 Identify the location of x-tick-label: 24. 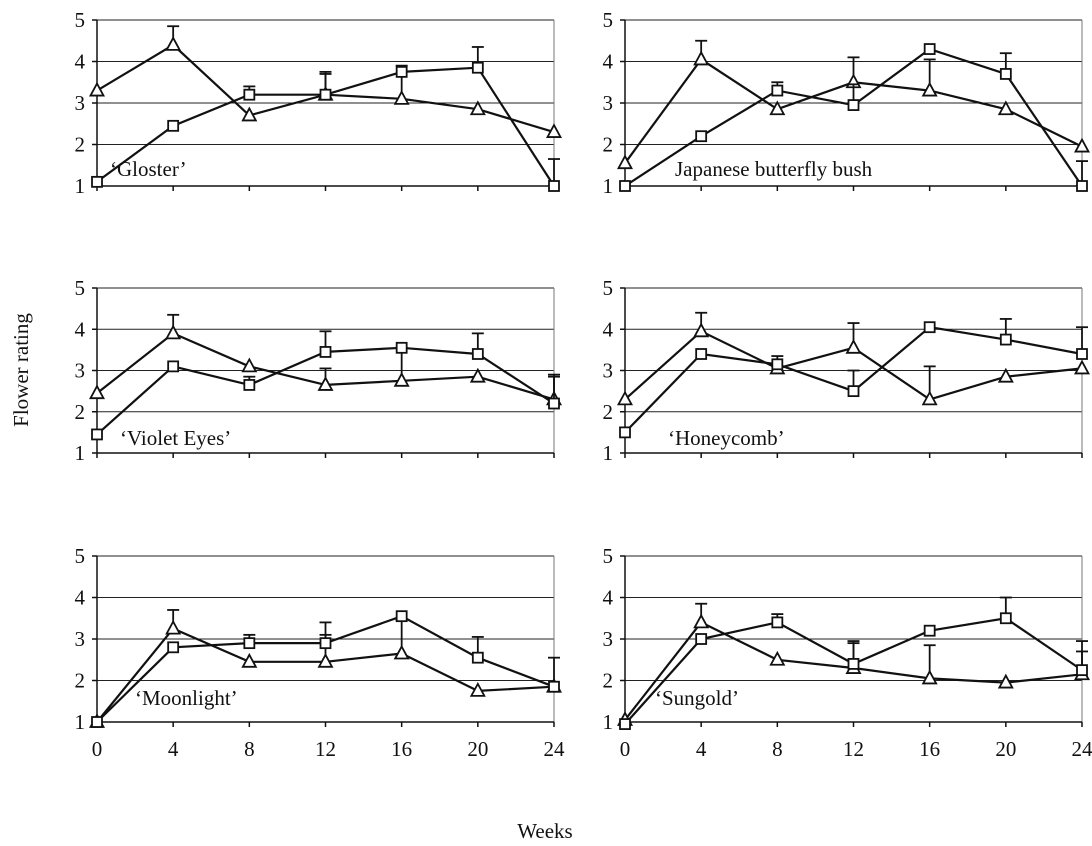
(555, 749).